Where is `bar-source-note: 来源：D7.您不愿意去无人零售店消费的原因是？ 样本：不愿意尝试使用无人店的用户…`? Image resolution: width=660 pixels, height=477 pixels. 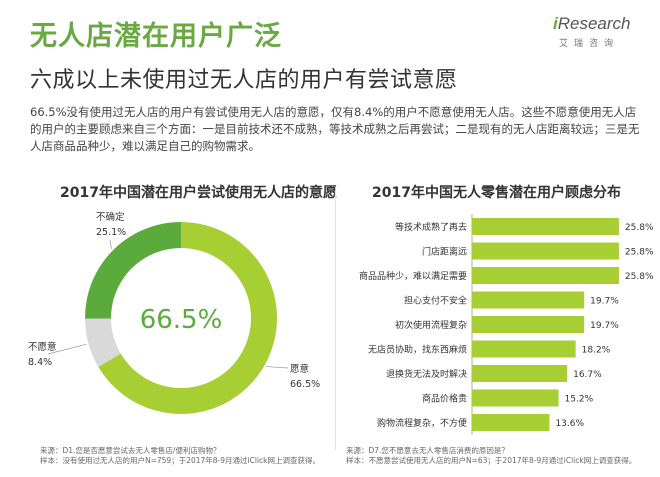 bar-source-note: 来源：D7.您不愿意去无人零售店消费的原因是？ 样本：不愿意尝试使用无人店的用户… is located at coordinates (501, 456).